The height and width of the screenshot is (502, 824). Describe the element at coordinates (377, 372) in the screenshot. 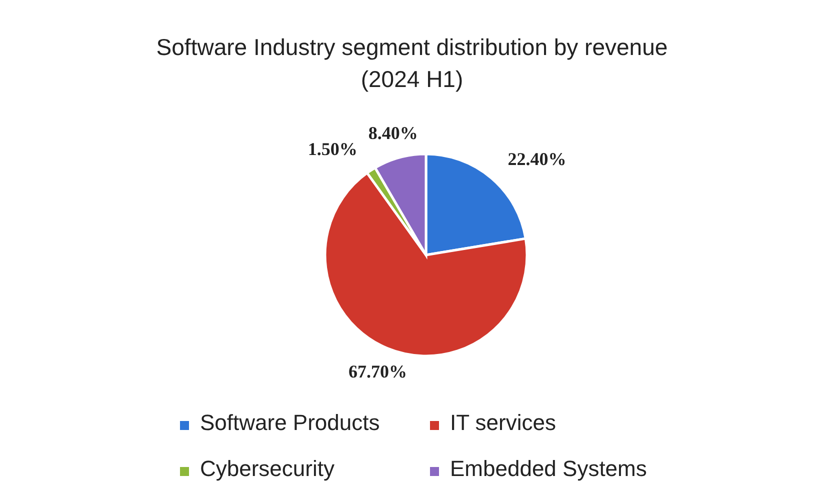

I see `data-label: 67.70%` at that location.